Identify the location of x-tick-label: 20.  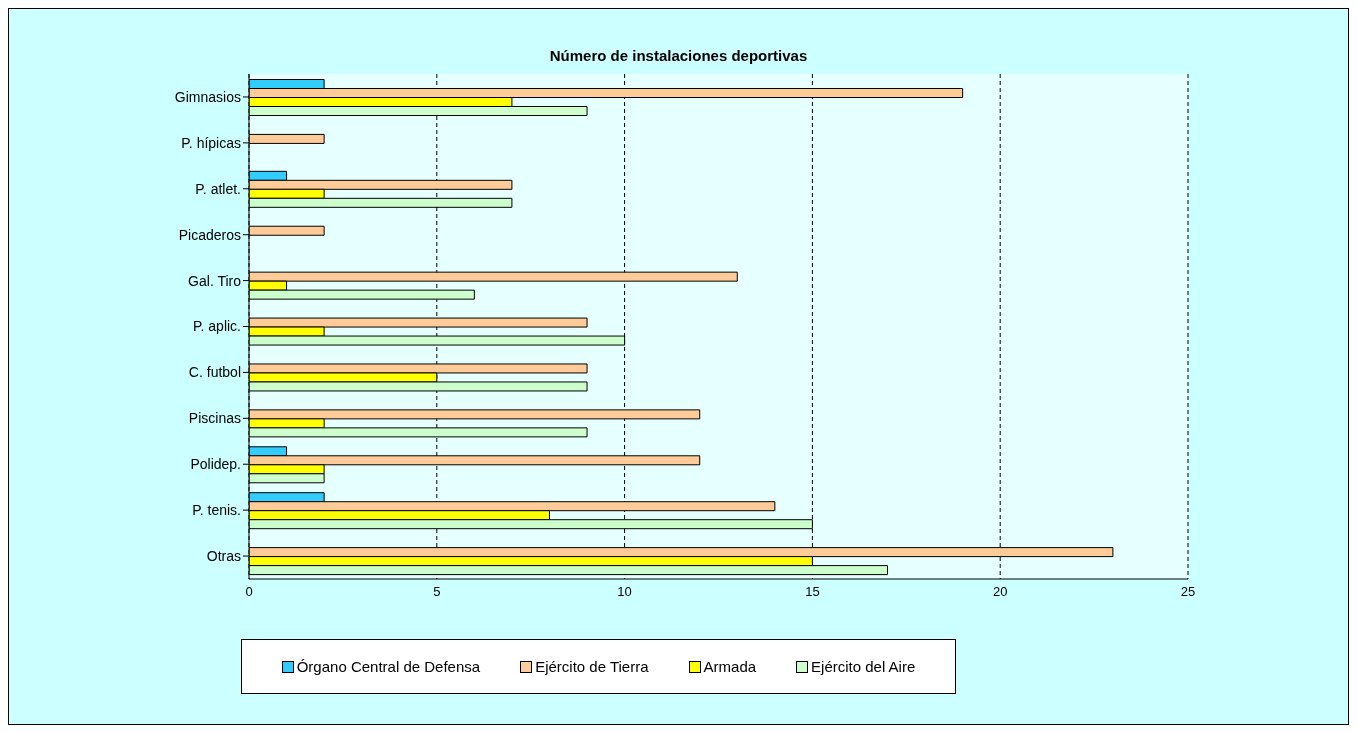
(1000, 592).